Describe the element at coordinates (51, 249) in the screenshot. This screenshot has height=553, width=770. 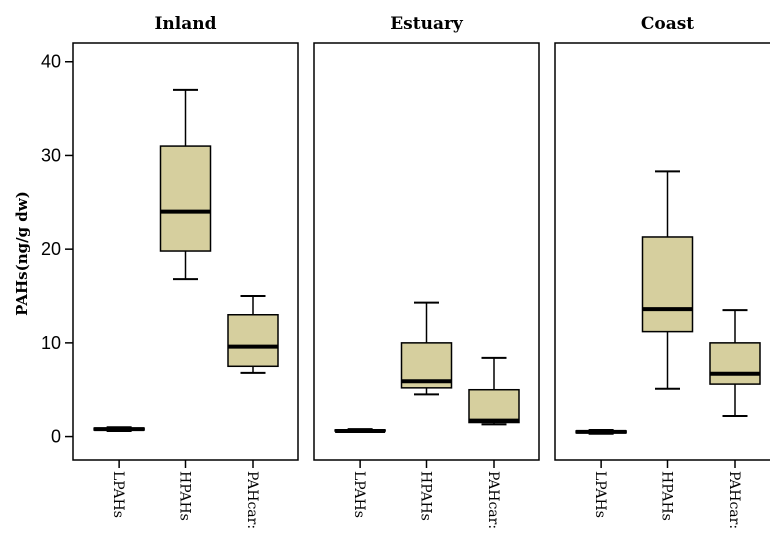
I see `y-tick-label: 20` at that location.